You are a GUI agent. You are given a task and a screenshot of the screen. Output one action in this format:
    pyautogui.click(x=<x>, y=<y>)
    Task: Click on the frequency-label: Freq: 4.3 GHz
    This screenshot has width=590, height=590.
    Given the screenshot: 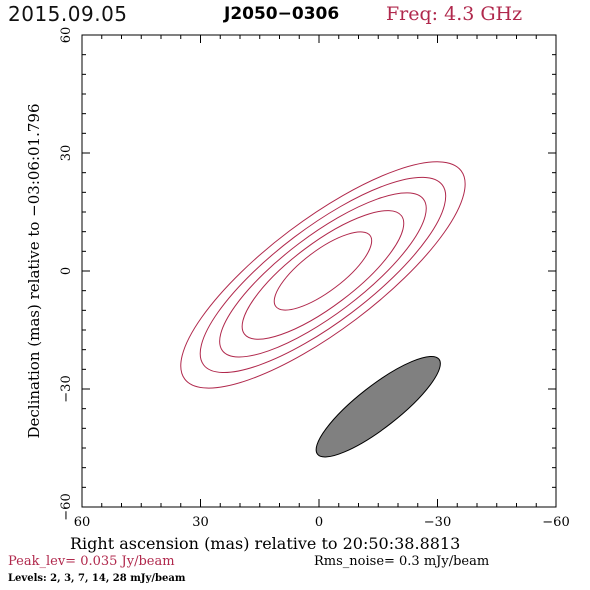 What is the action you would take?
    pyautogui.click(x=454, y=14)
    